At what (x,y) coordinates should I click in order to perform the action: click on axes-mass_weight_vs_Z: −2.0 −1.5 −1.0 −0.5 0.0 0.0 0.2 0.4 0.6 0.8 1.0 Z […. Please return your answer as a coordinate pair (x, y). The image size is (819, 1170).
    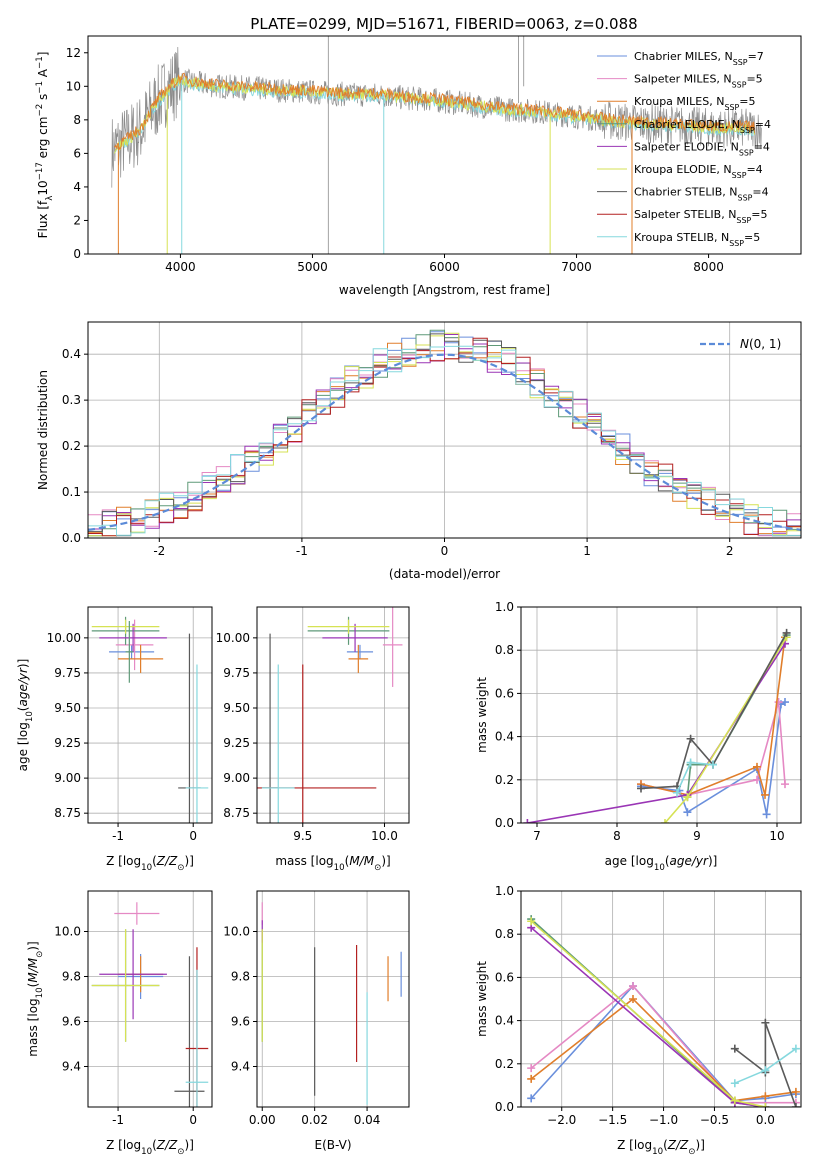
    Looking at the image, I should click on (638, 1020).